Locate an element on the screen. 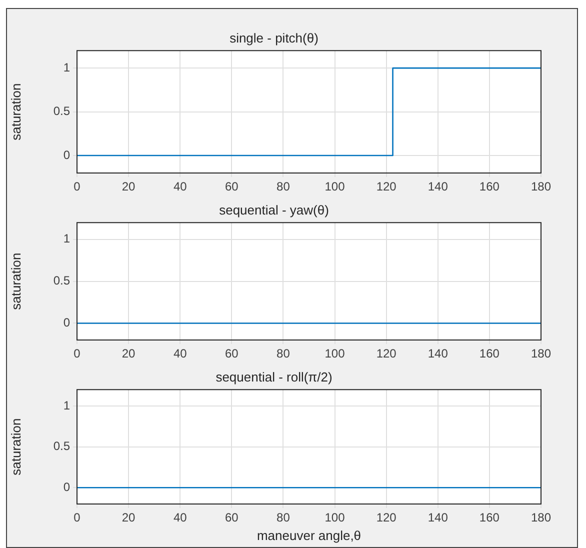 The image size is (586, 548). chart-title: sequential - roll(π/2) is located at coordinates (274, 376).